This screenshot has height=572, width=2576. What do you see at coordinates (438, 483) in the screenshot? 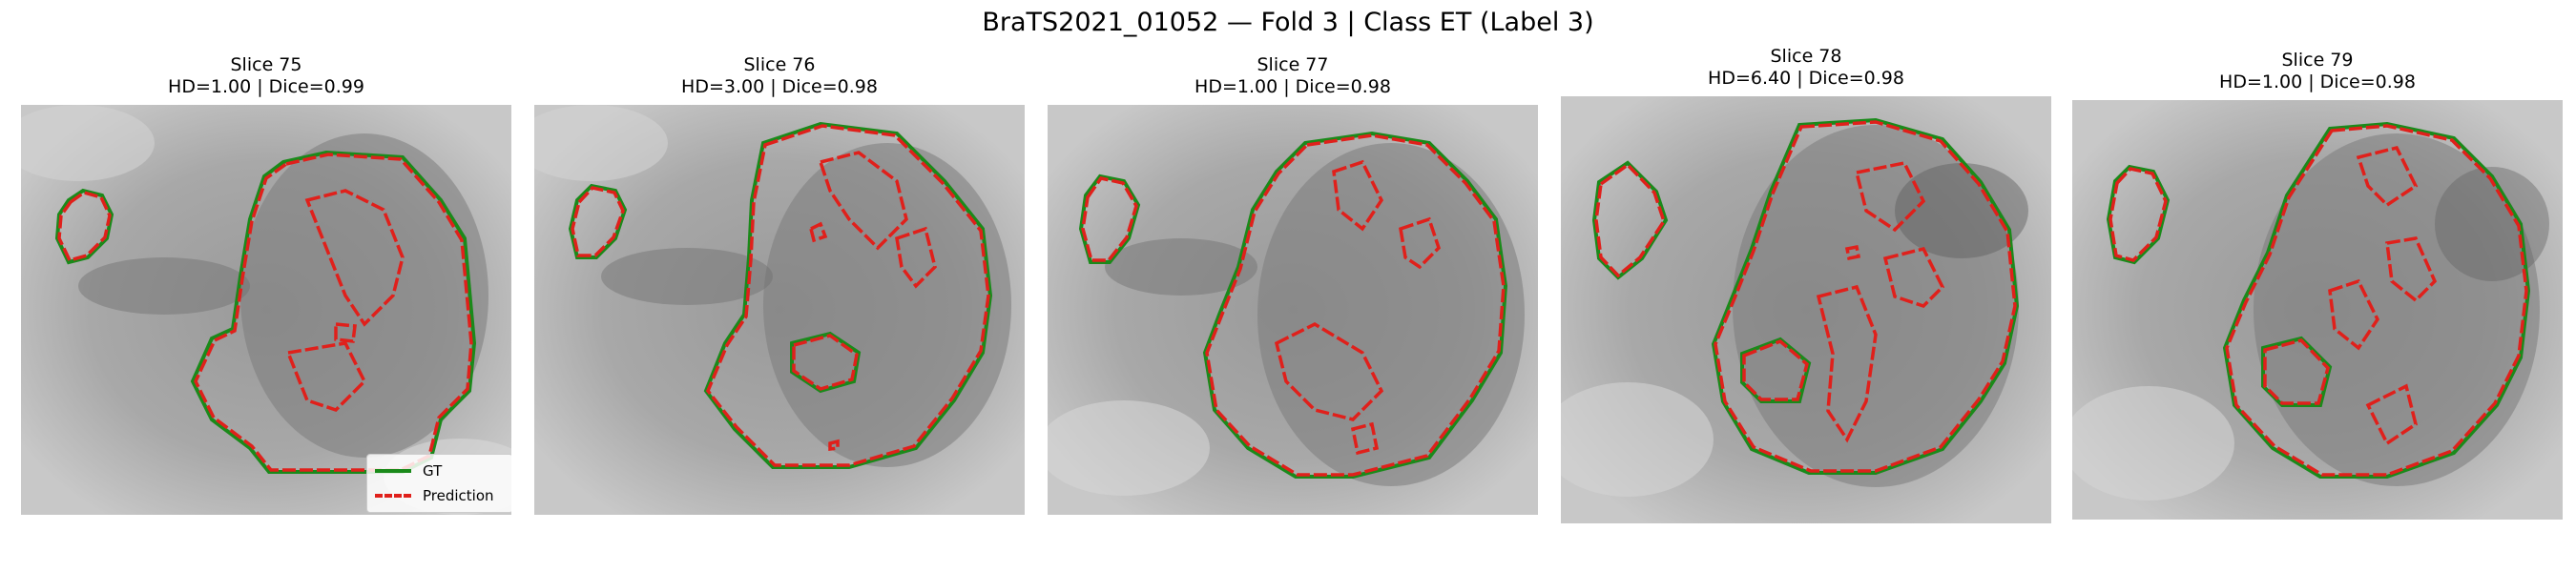
I see `legend: GT Prediction` at bounding box center [438, 483].